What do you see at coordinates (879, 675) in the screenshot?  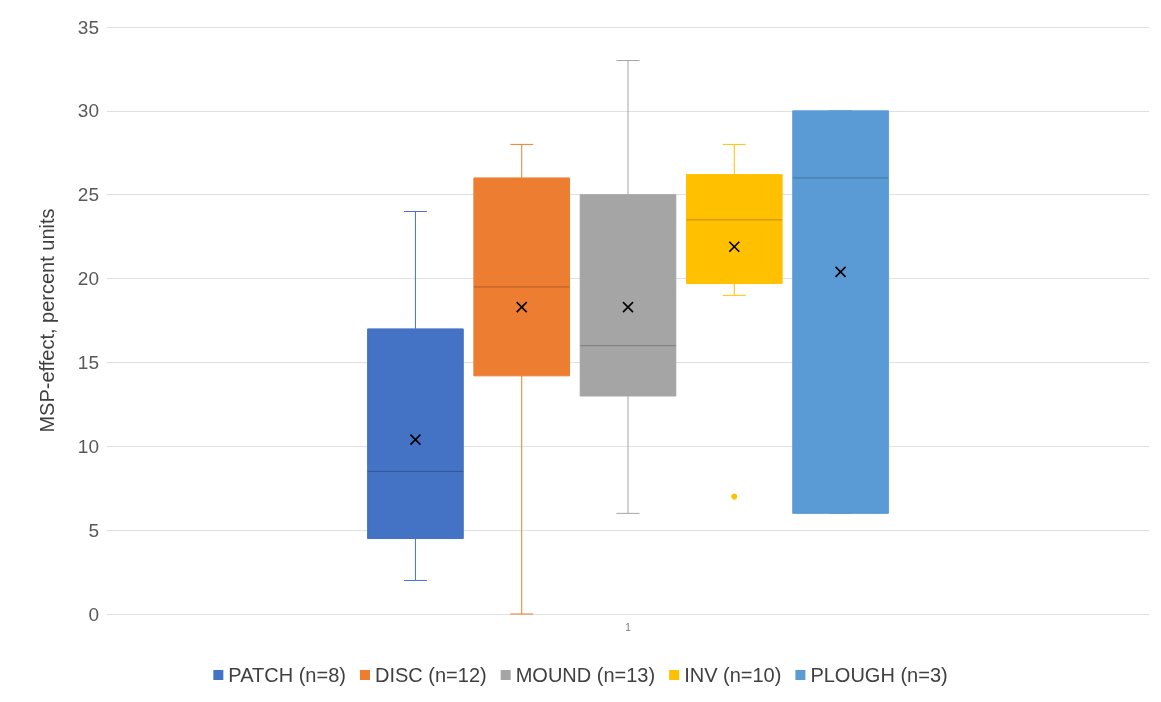 I see `legend-label: PLOUGH (n=3)` at bounding box center [879, 675].